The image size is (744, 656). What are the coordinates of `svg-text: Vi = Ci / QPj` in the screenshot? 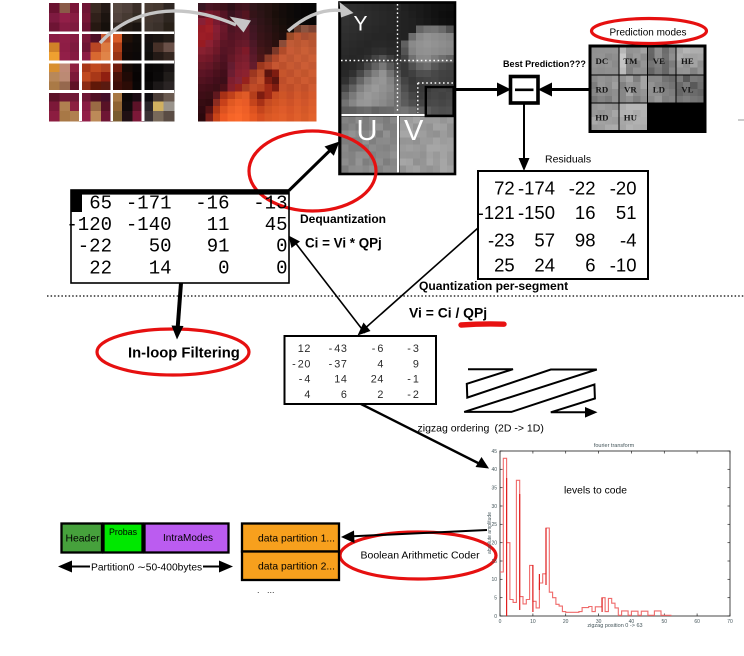 It's located at (448, 313).